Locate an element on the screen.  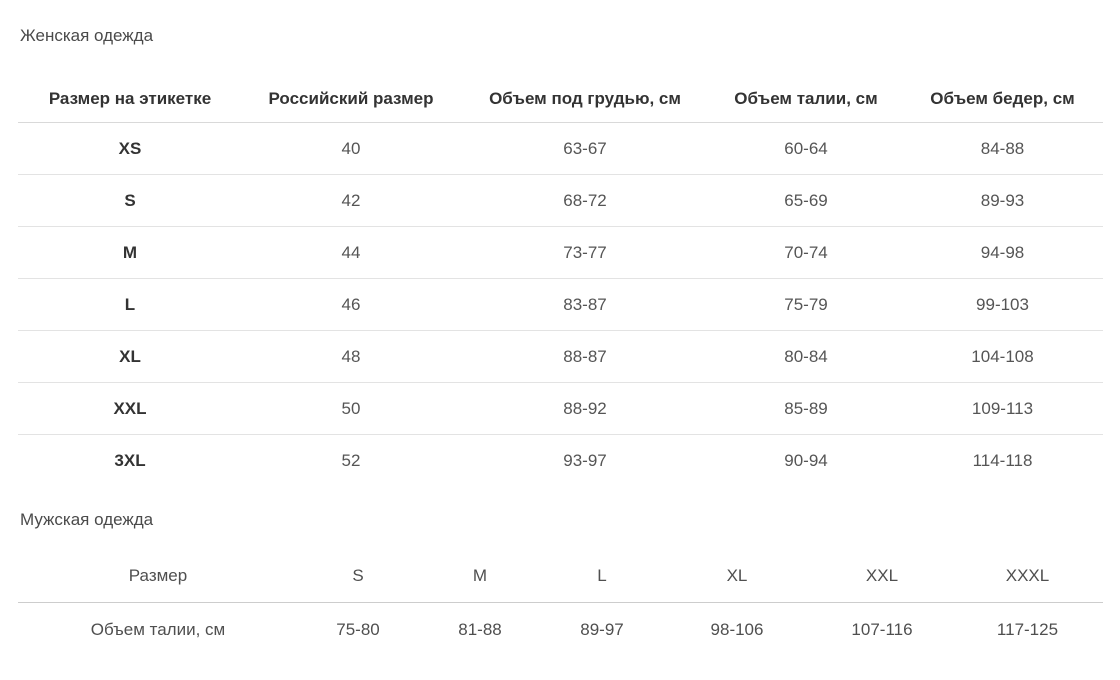
value-cell: 93-97 is located at coordinates (585, 460).